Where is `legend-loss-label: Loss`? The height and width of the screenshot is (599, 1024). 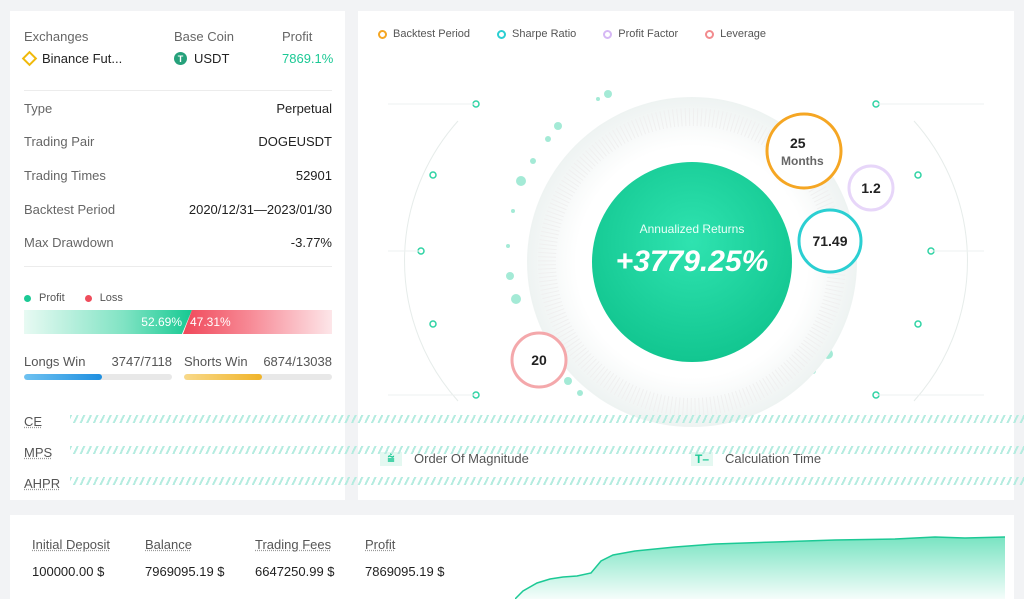 legend-loss-label: Loss is located at coordinates (111, 298).